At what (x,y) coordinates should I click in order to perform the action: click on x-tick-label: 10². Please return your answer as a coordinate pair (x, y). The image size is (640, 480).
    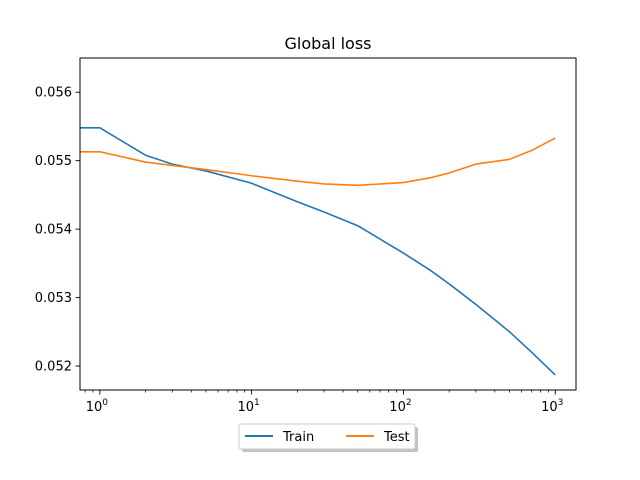
    Looking at the image, I should click on (400, 406).